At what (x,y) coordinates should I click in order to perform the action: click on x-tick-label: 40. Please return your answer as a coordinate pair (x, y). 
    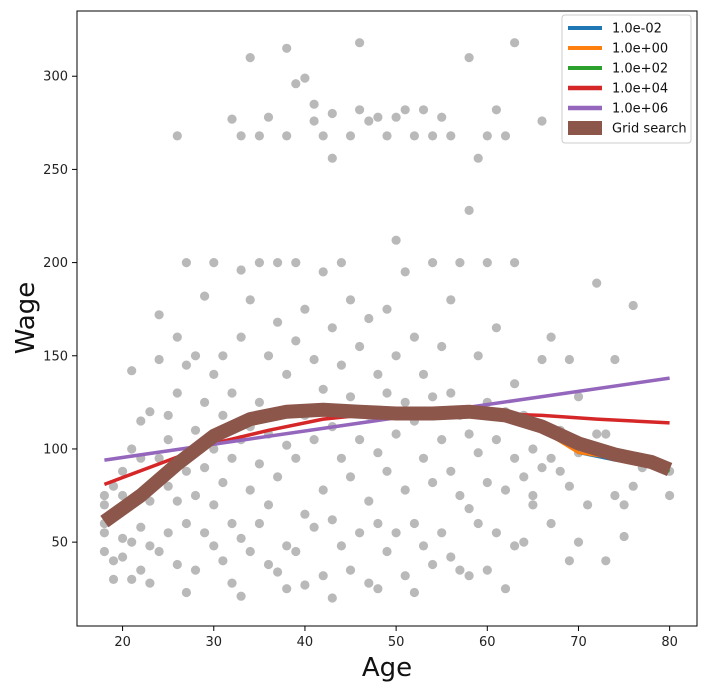
    Looking at the image, I should click on (305, 642).